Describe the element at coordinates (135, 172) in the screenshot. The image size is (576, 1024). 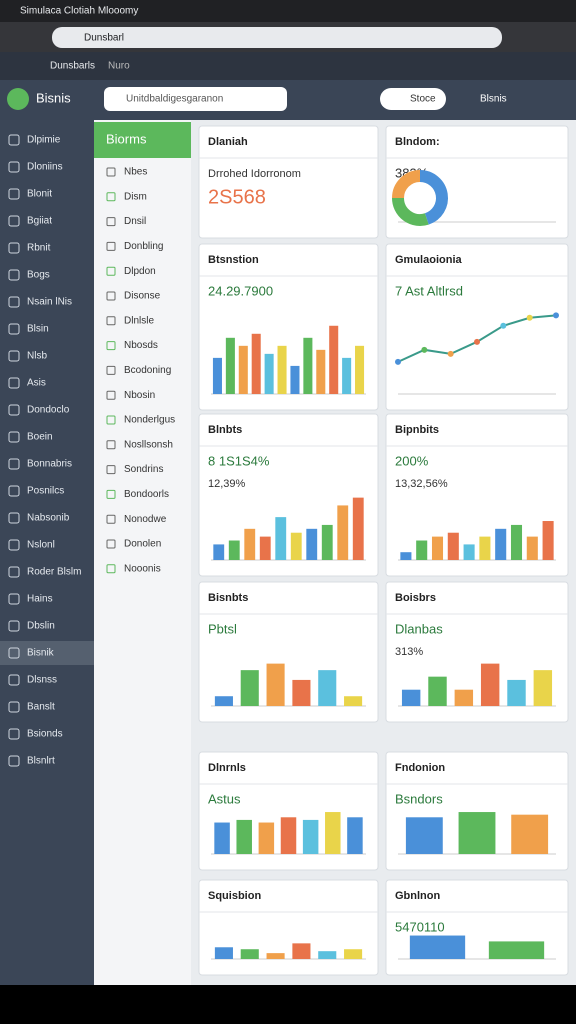
I see `subnav-item: Nbes` at that location.